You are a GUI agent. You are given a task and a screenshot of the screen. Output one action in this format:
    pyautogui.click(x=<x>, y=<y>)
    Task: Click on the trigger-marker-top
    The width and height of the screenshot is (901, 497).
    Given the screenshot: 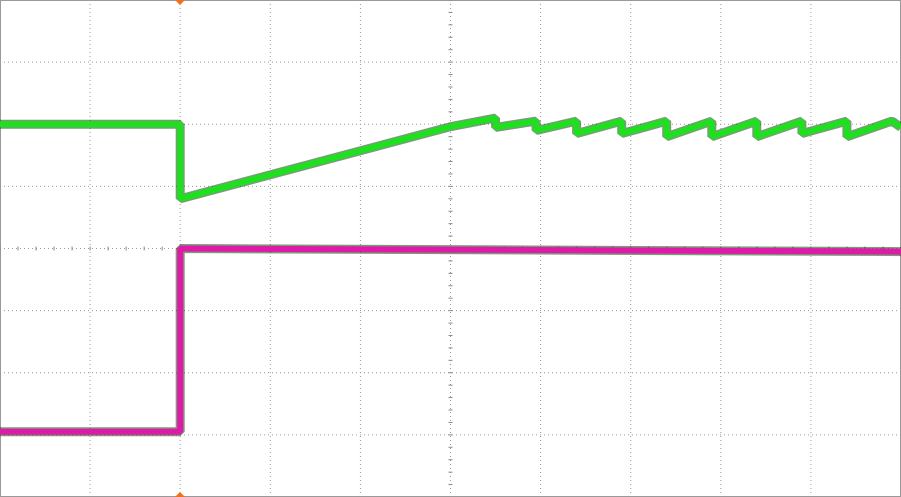 What is the action you would take?
    pyautogui.click(x=180, y=2)
    